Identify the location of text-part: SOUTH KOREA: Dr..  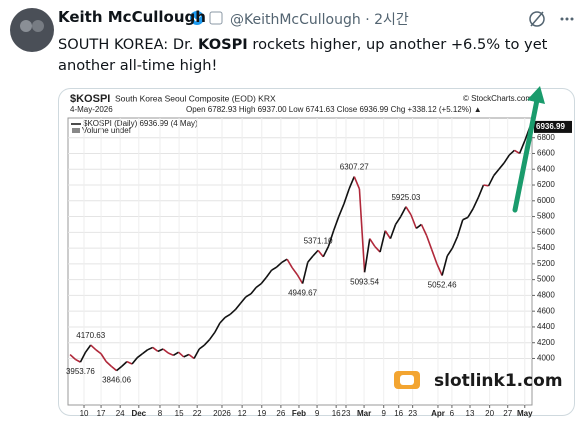
(128, 44).